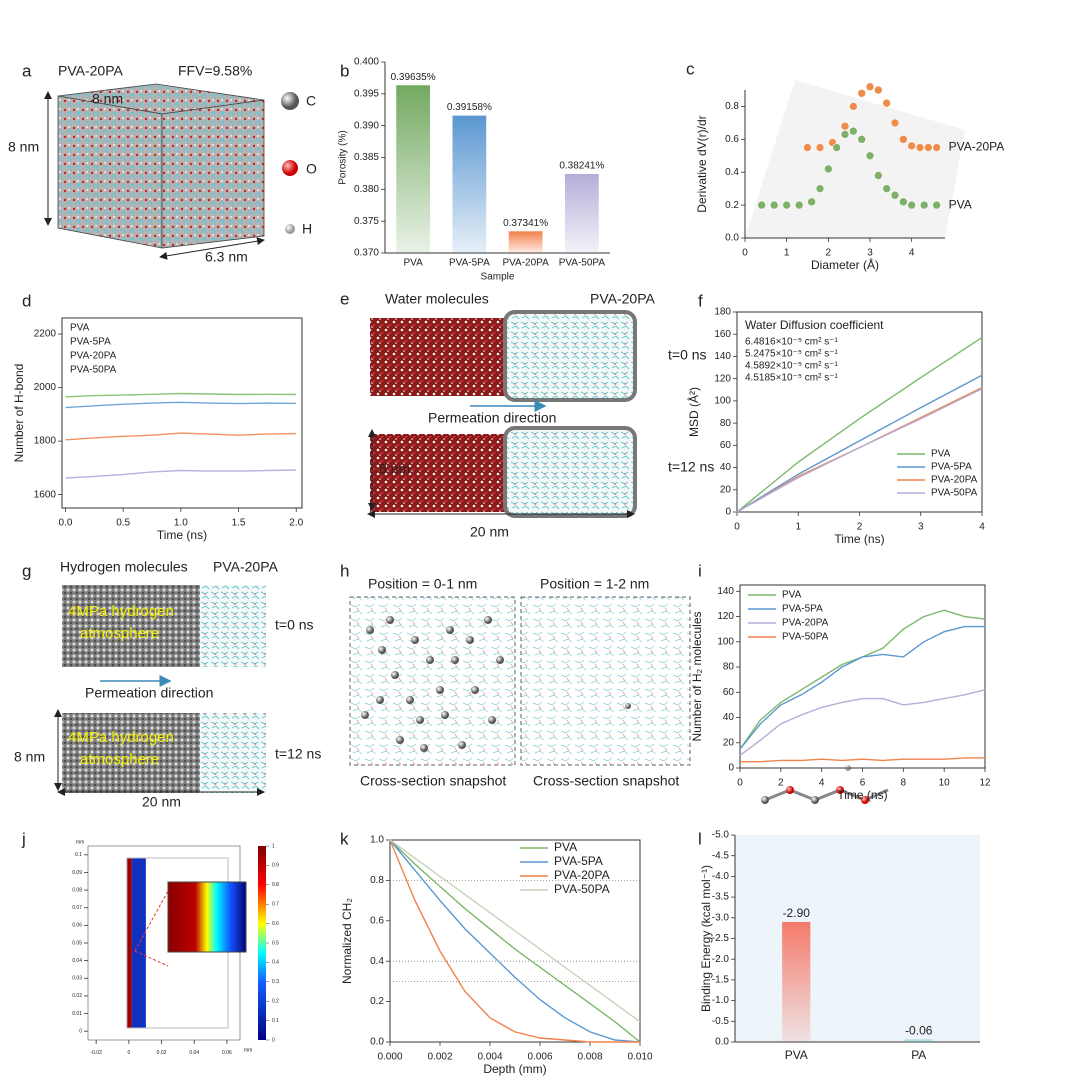 This screenshot has width=1080, height=1090. Describe the element at coordinates (721, 917) in the screenshot. I see `y-tick-label: -3.0` at that location.